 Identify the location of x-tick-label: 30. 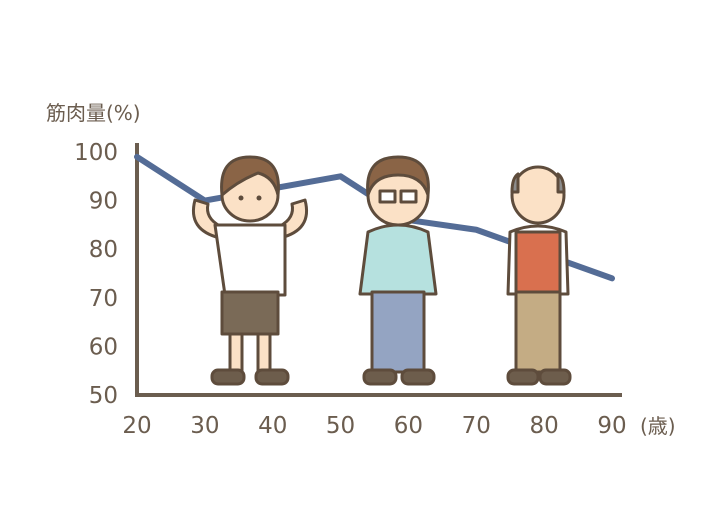
(204, 426).